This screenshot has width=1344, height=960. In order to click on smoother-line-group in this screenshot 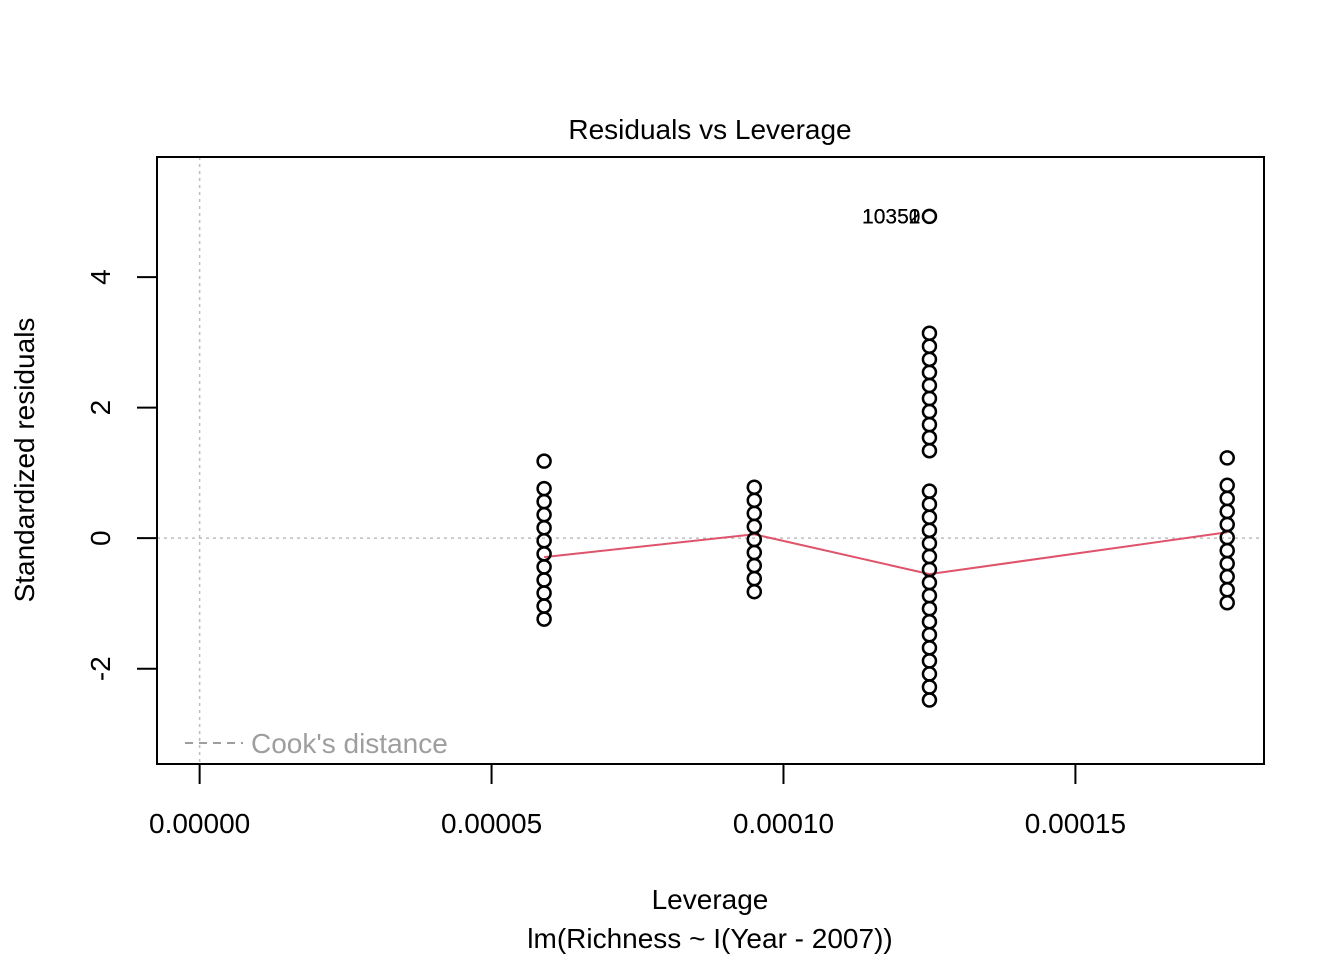, I will do `click(885, 553)`.